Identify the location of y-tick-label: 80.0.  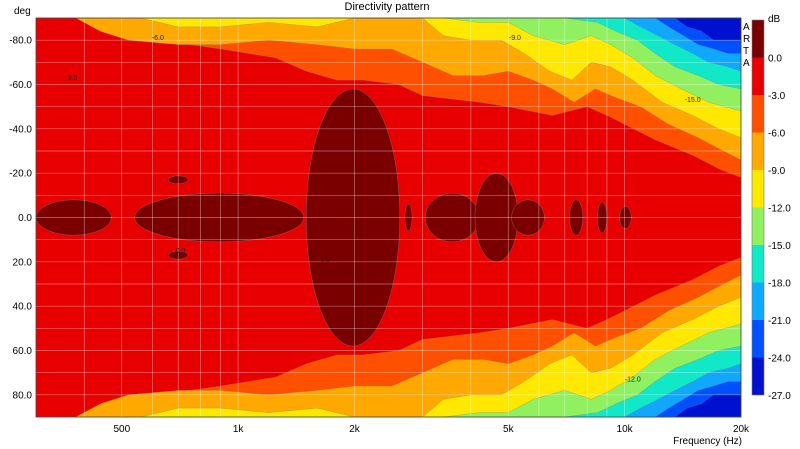
(23, 395).